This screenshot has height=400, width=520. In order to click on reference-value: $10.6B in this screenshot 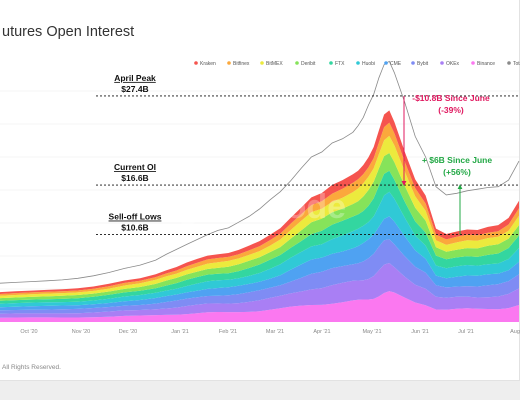, I will do `click(134, 228)`.